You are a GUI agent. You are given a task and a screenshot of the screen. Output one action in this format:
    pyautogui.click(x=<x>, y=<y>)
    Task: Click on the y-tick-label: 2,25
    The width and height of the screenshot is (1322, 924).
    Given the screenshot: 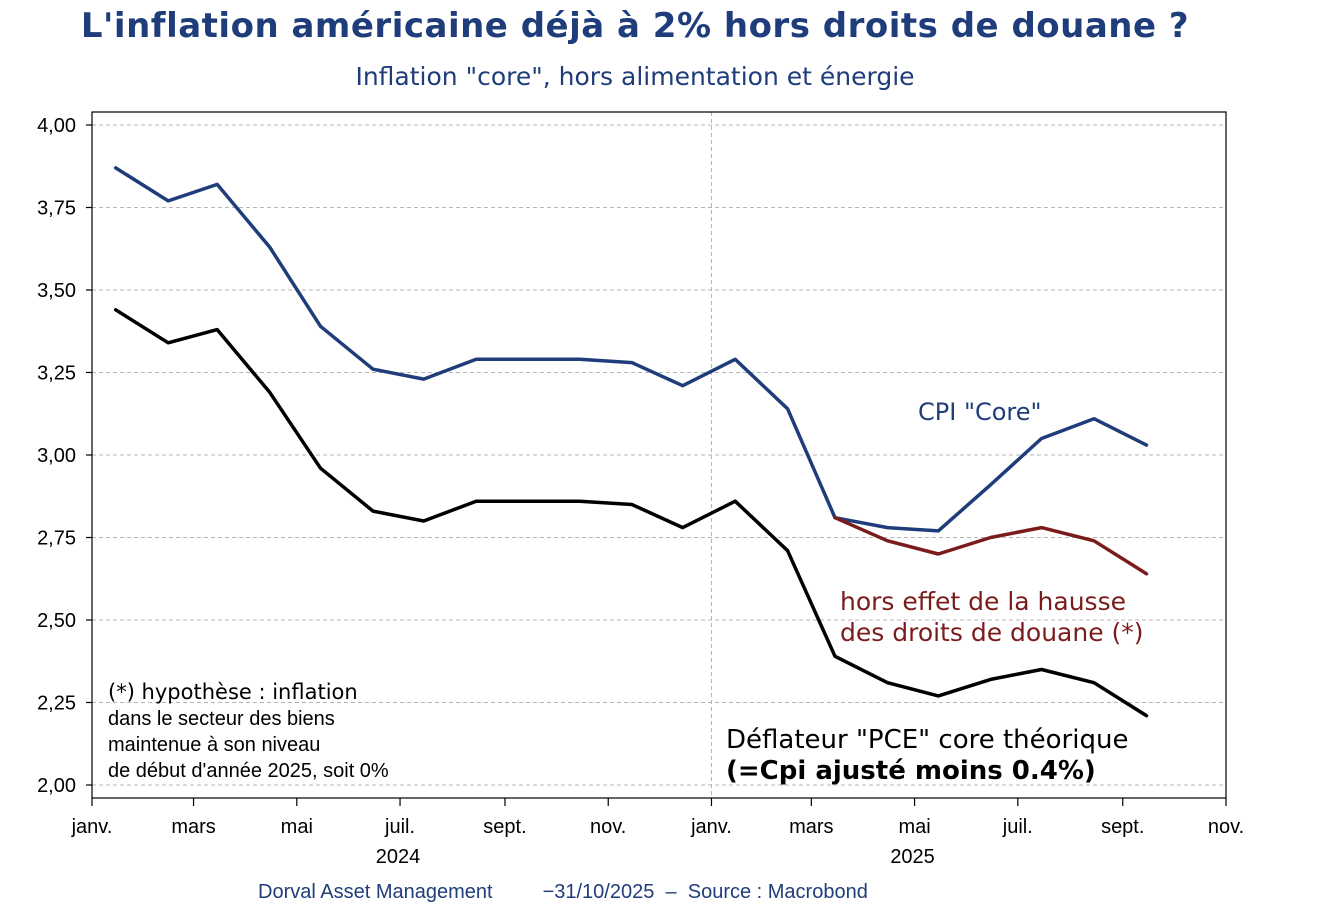 What is the action you would take?
    pyautogui.click(x=56, y=704)
    